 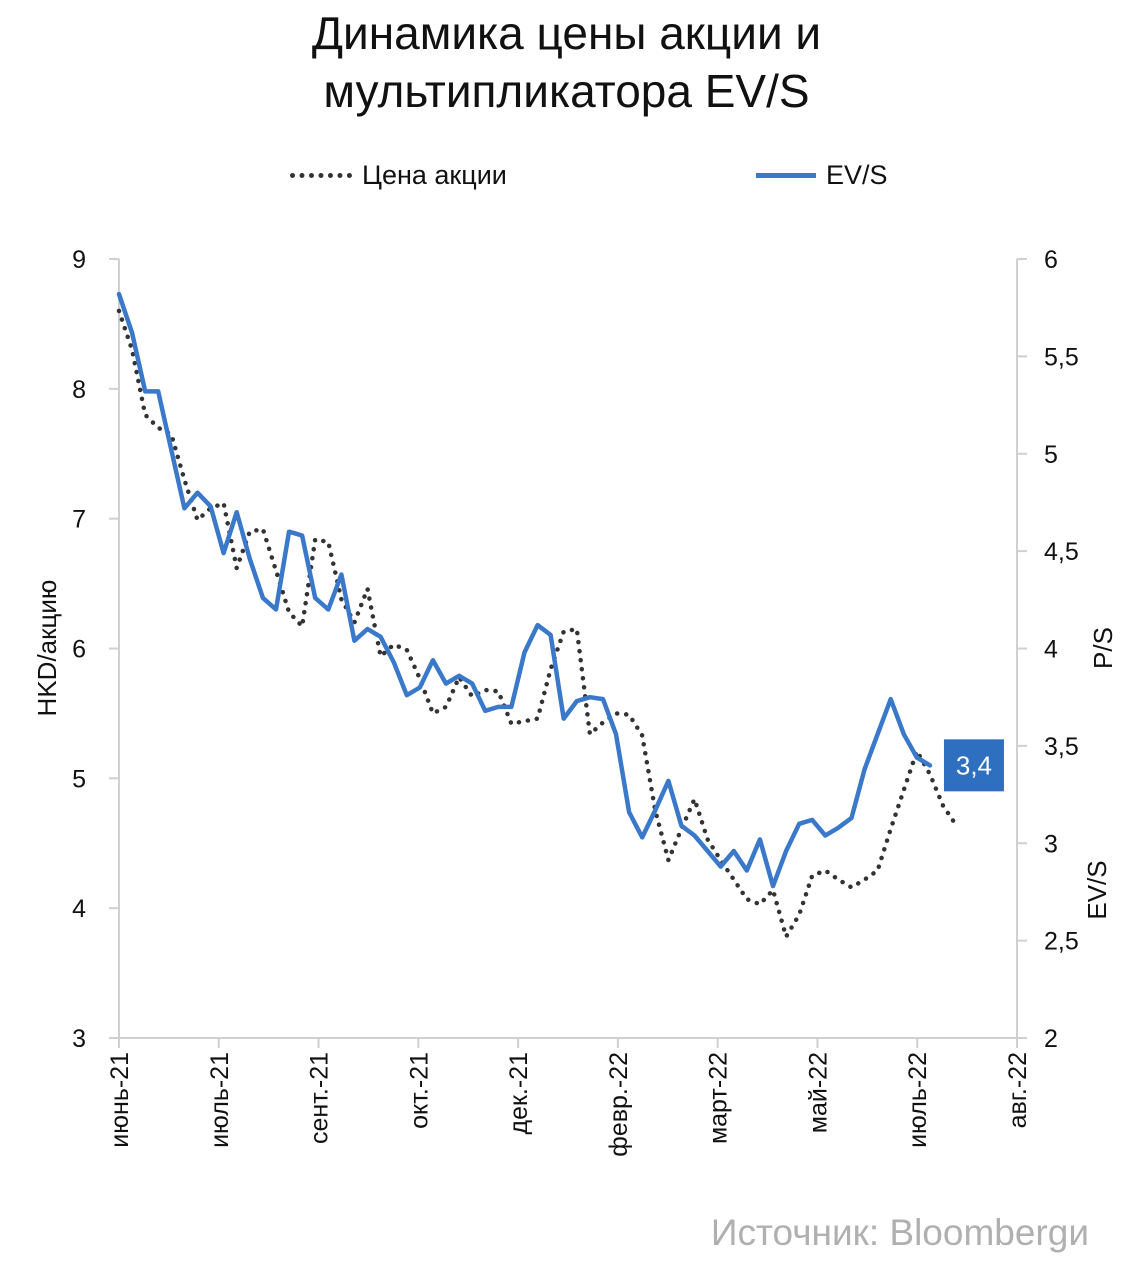 I want to click on legend-swatch-solid, so click(x=786, y=175).